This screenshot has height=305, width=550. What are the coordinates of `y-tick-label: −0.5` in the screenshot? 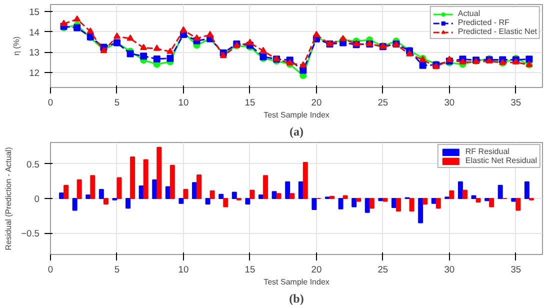 It's located at (30, 233).